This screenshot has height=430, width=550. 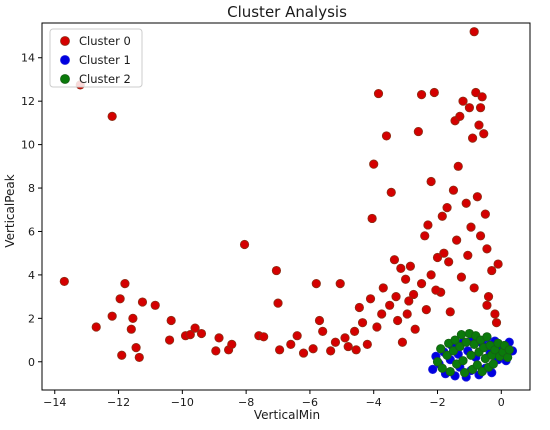 I want to click on y-tick-label: 12, so click(x=28, y=101).